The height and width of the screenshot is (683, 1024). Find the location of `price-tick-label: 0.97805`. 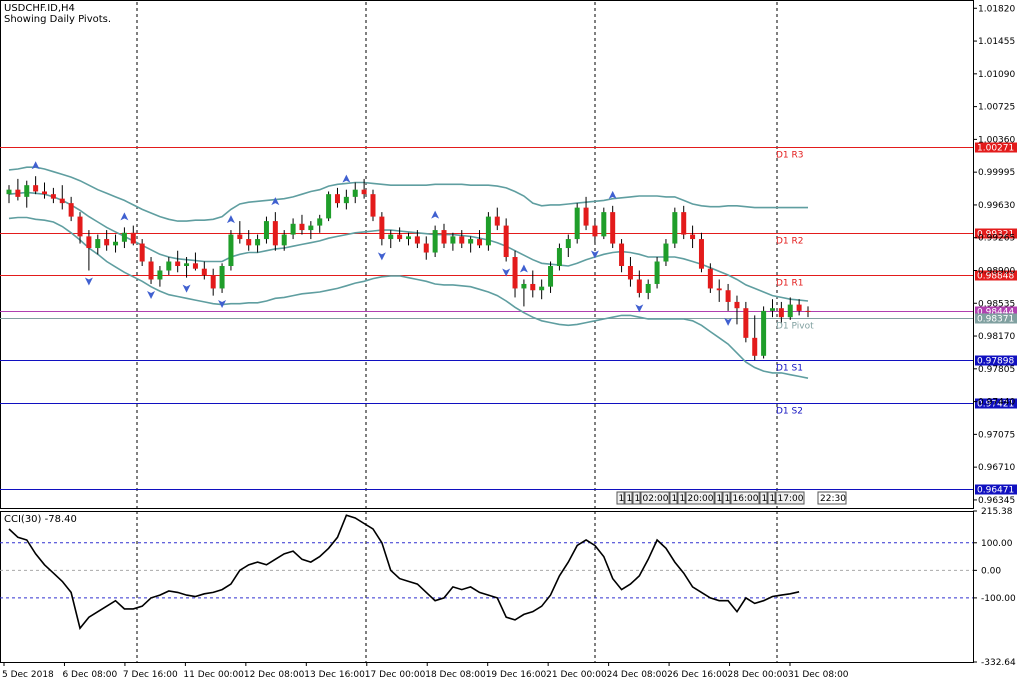

price-tick-label: 0.97805 is located at coordinates (996, 370).